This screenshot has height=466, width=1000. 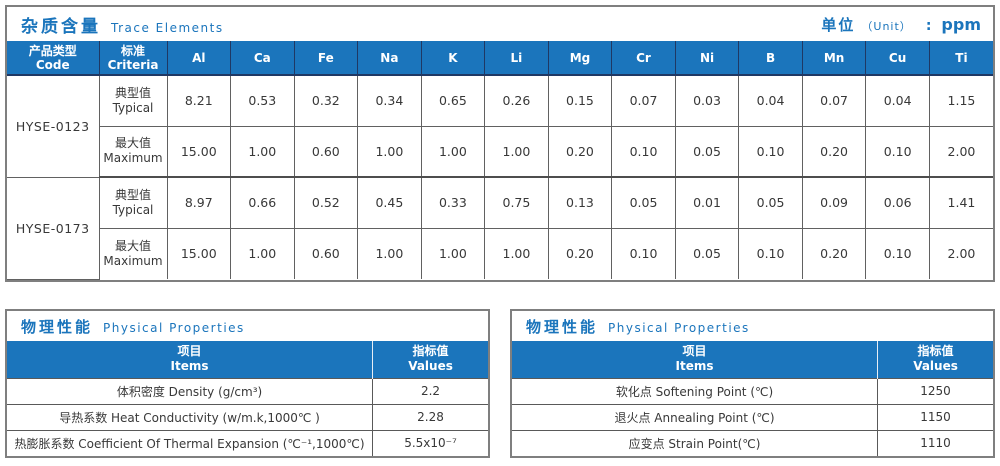 I want to click on trace-title-cn: 杂质含量, so click(x=61, y=27).